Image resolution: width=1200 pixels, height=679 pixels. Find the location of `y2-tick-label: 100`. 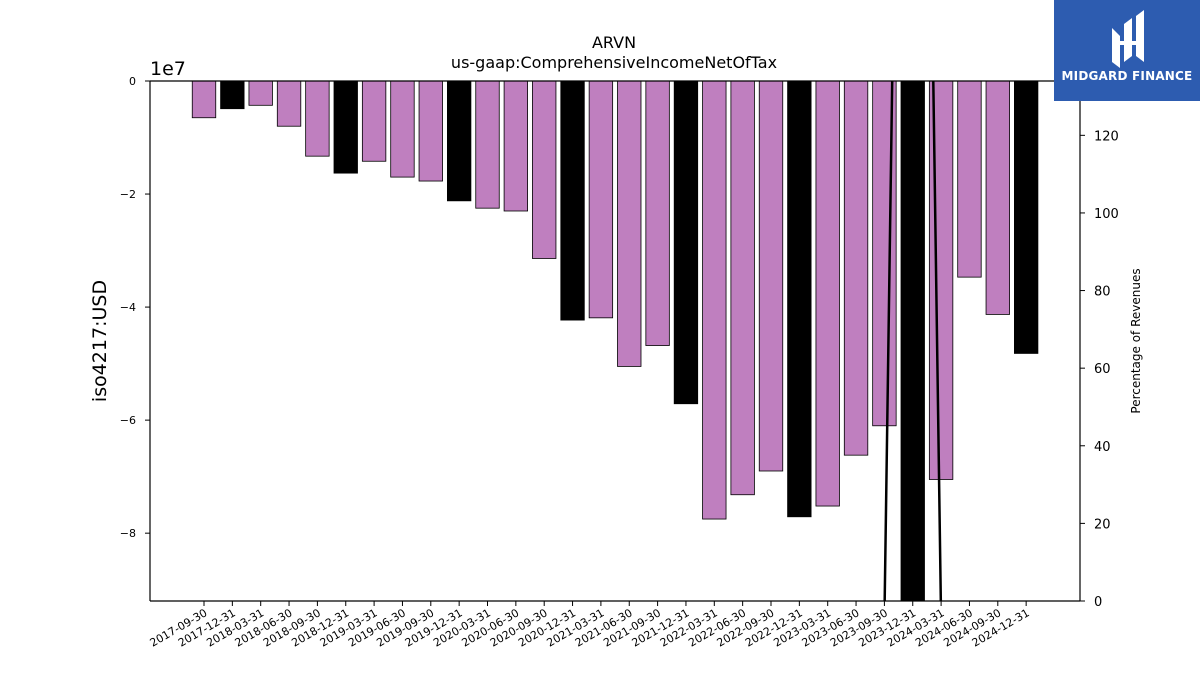

y2-tick-label: 100 is located at coordinates (1106, 214).